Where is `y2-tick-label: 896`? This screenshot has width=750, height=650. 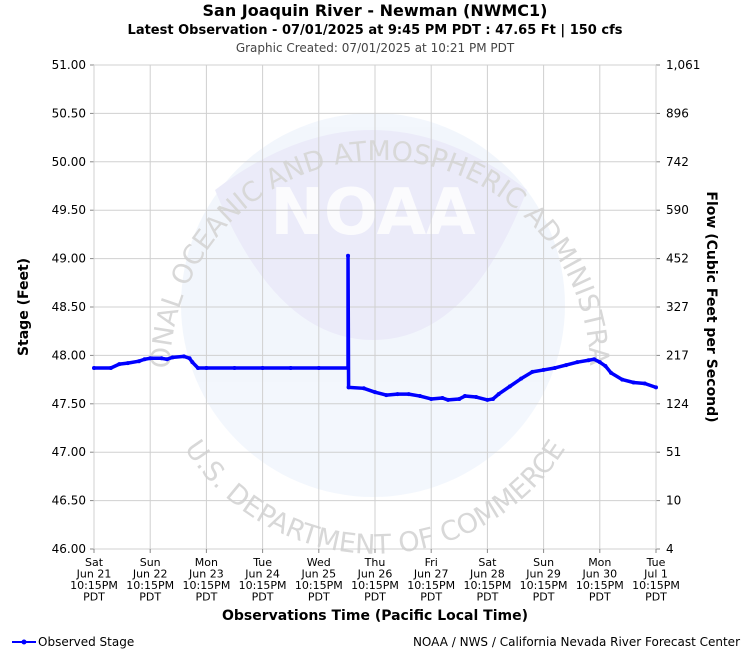
y2-tick-label: 896 is located at coordinates (677, 113).